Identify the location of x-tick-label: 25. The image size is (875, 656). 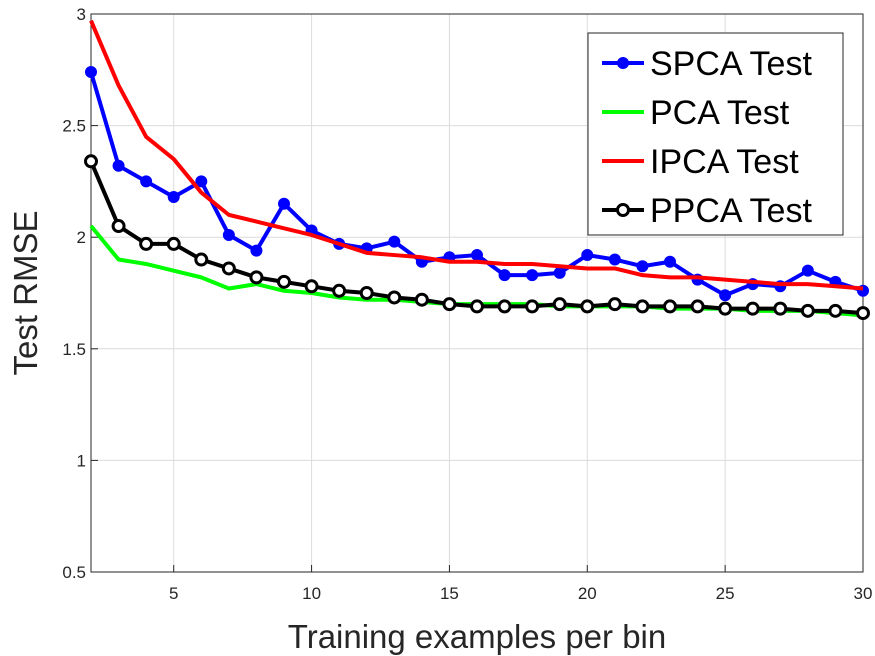
(725, 593).